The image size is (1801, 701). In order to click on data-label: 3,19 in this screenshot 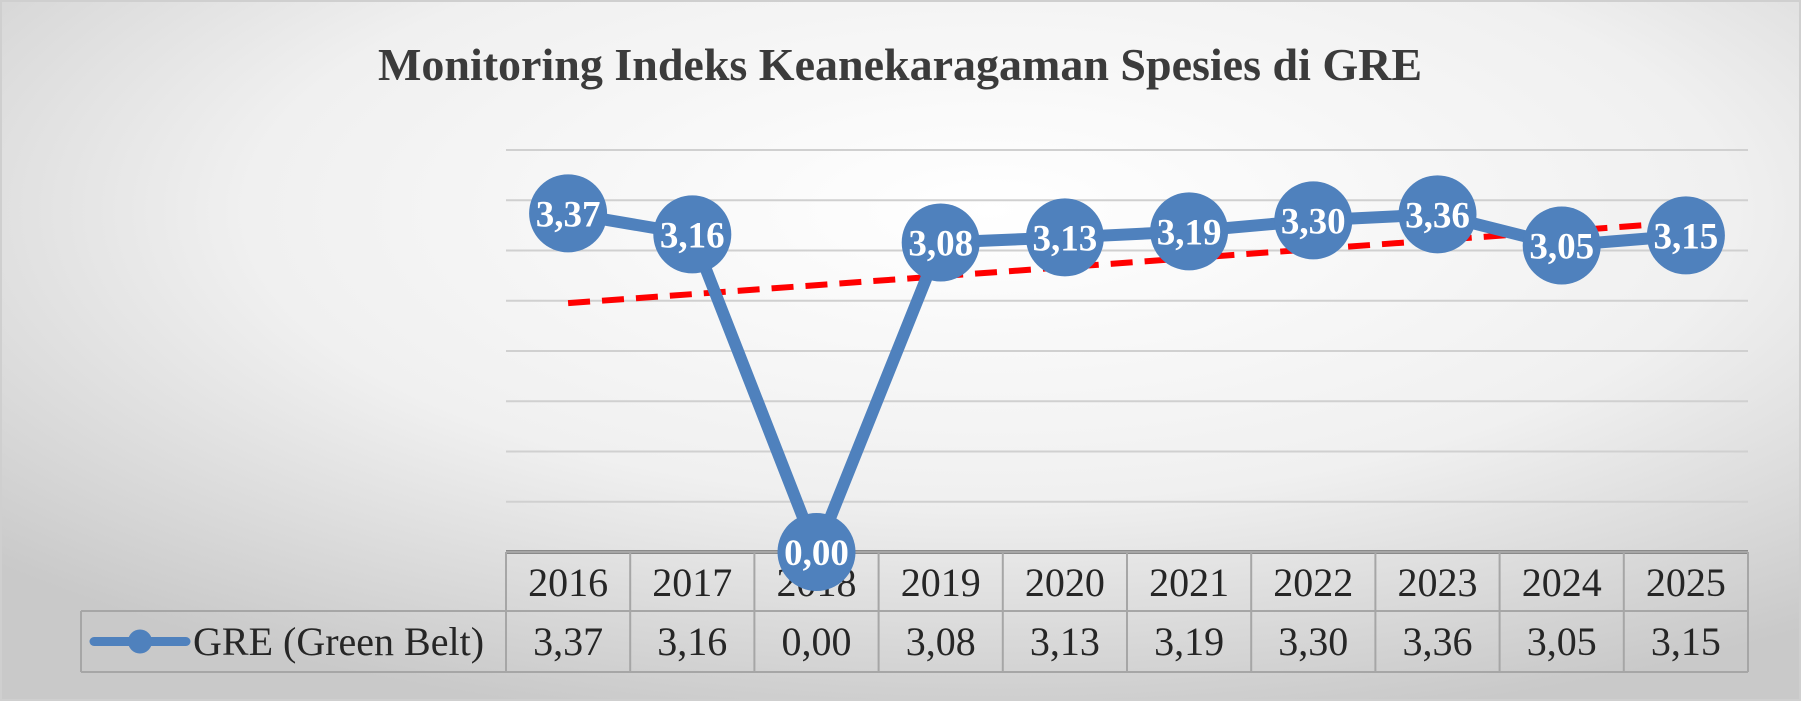, I will do `click(1189, 232)`.